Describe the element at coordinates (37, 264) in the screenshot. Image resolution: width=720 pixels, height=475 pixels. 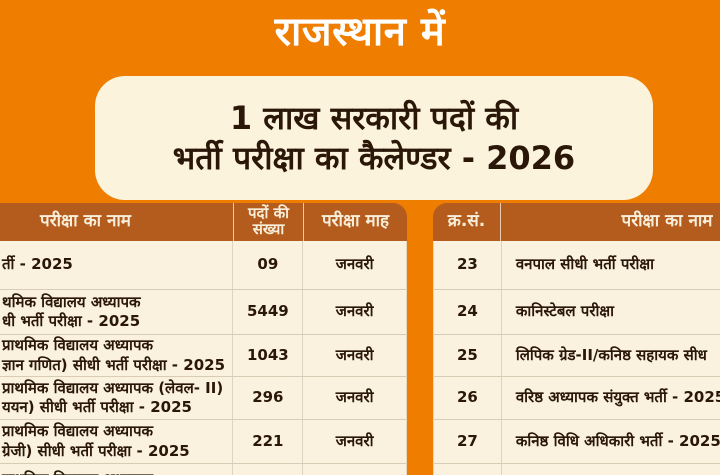
I see `exam-name-cell: र्ती - 2025` at that location.